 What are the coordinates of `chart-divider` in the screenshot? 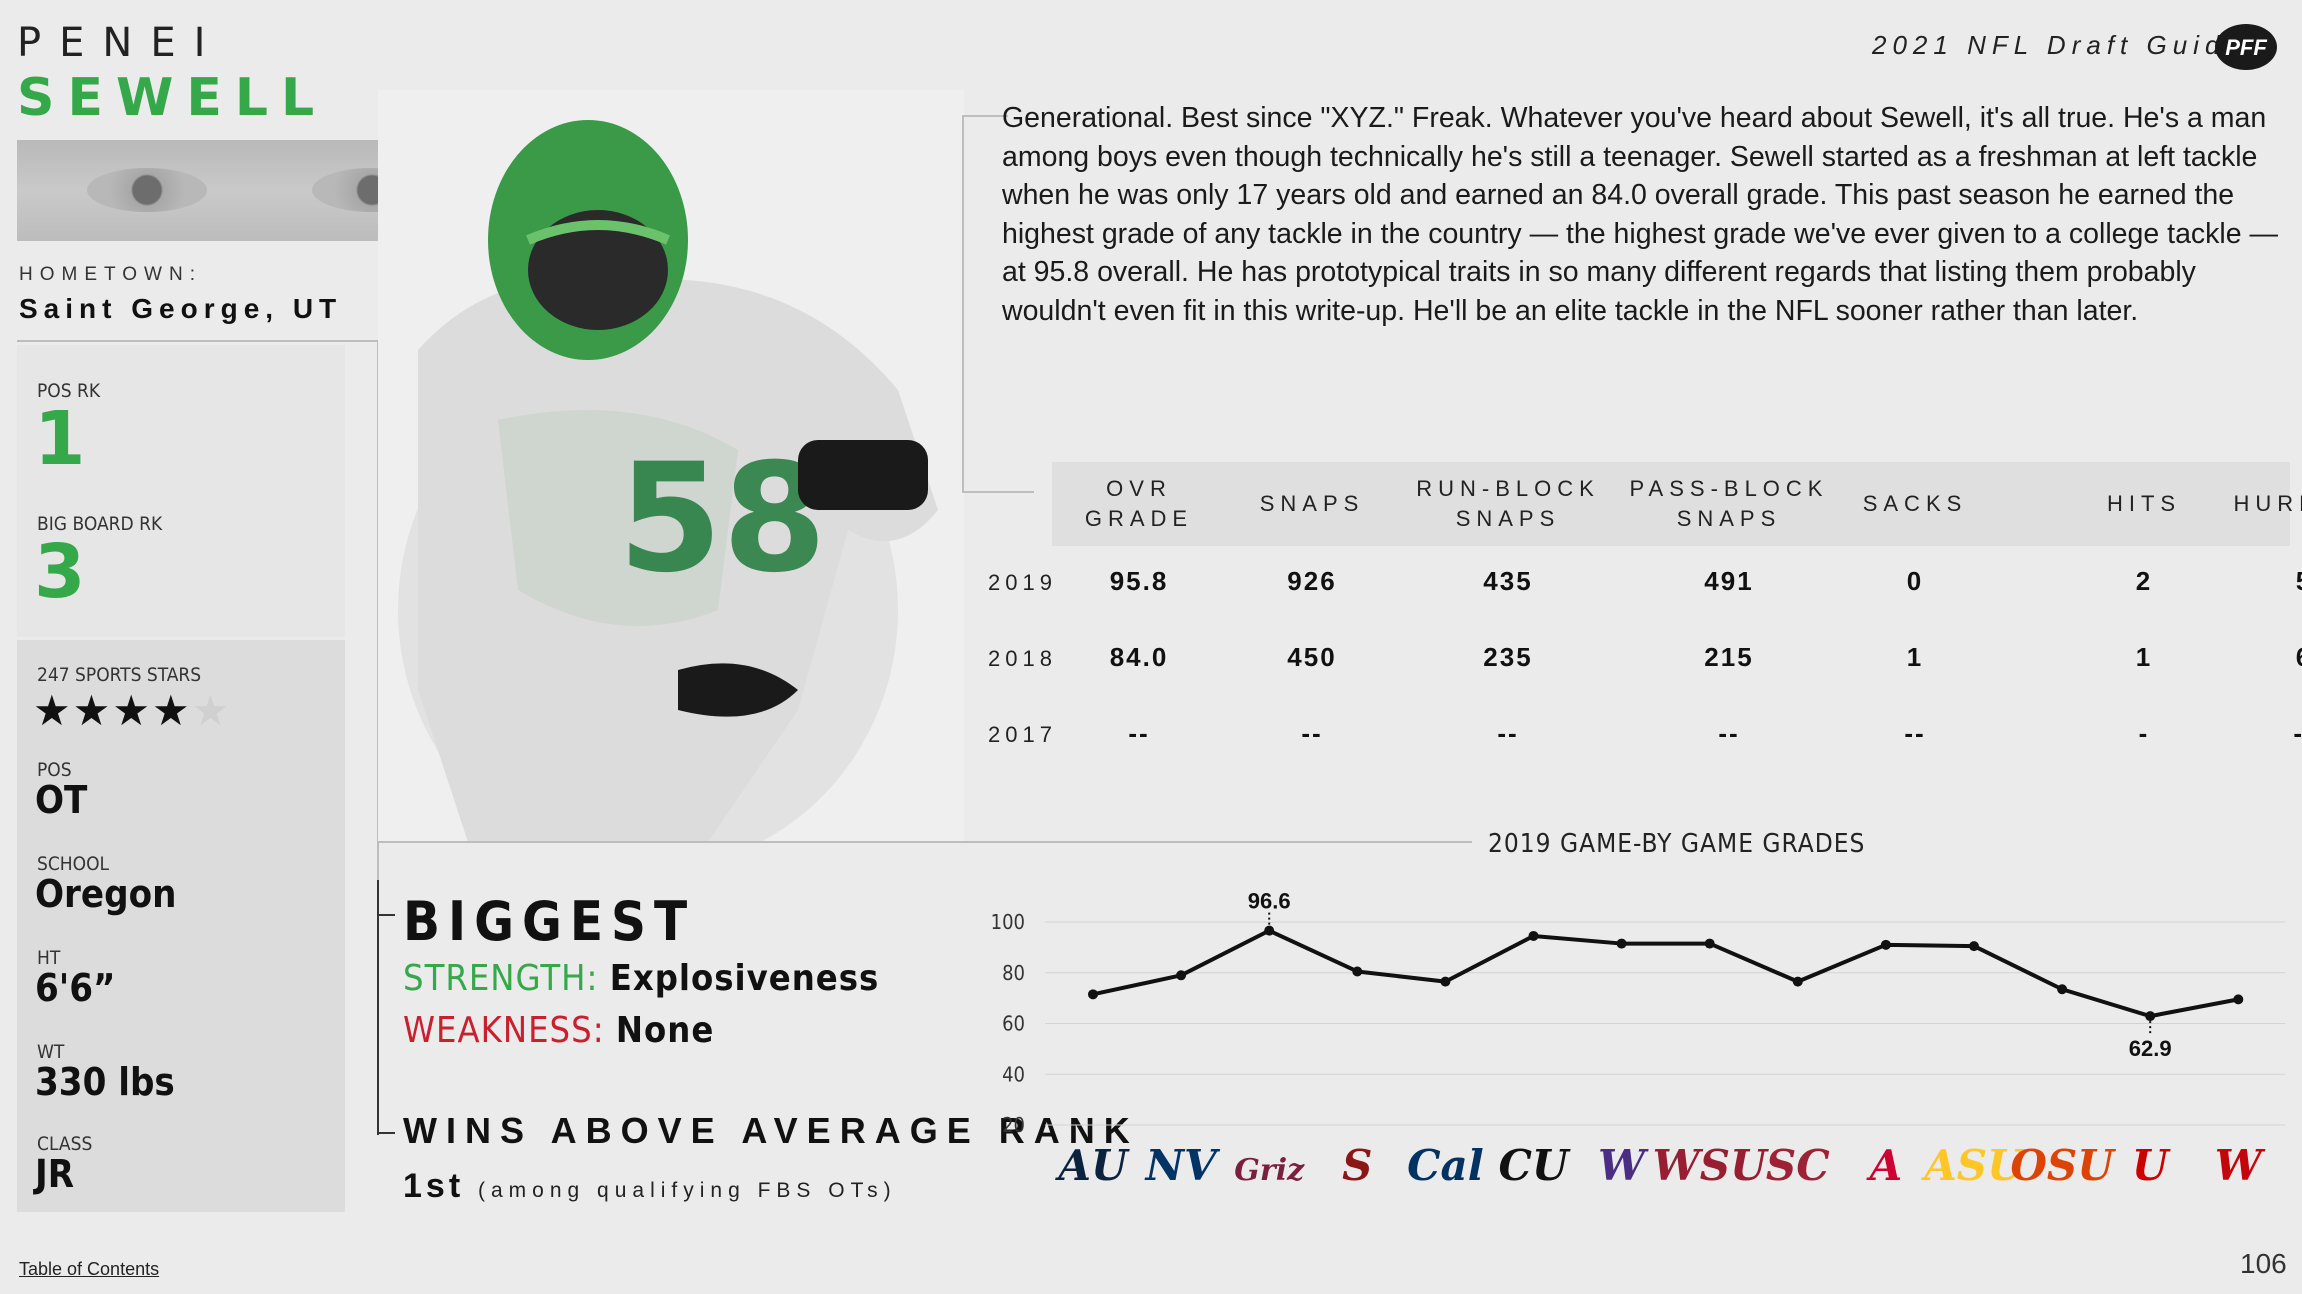 It's located at (924, 842).